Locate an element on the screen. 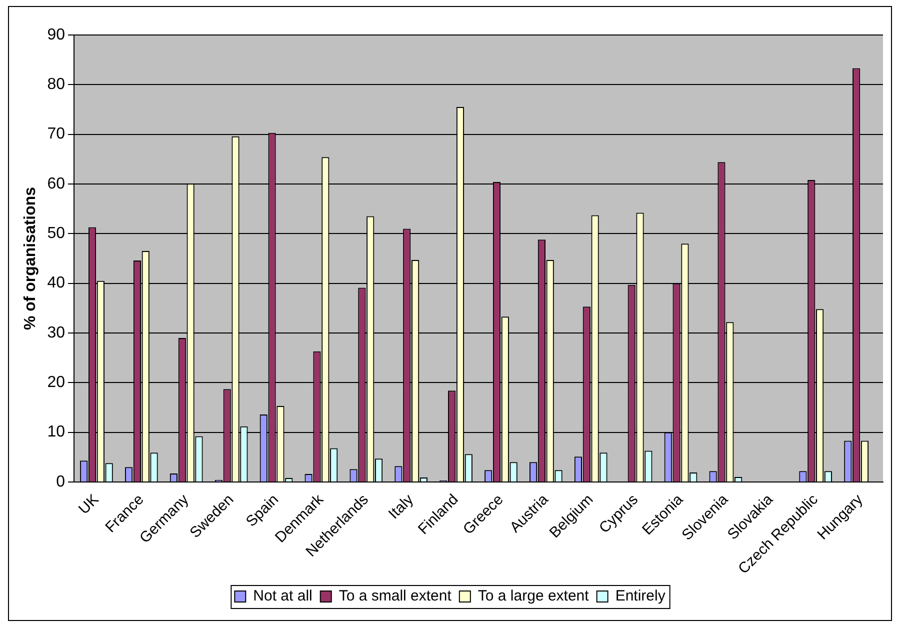 Image resolution: width=901 pixels, height=629 pixels. y-tick-label: 70 is located at coordinates (56, 134).